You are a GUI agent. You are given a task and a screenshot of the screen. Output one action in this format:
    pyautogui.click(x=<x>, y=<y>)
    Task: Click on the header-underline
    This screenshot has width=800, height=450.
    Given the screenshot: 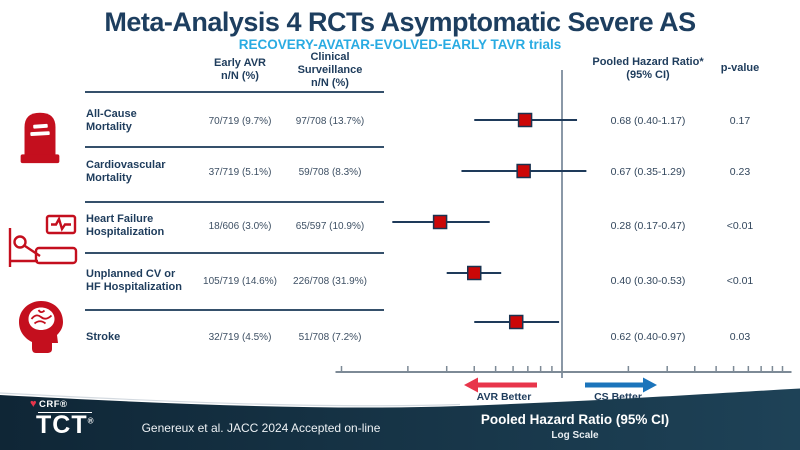 What is the action you would take?
    pyautogui.click(x=234, y=92)
    